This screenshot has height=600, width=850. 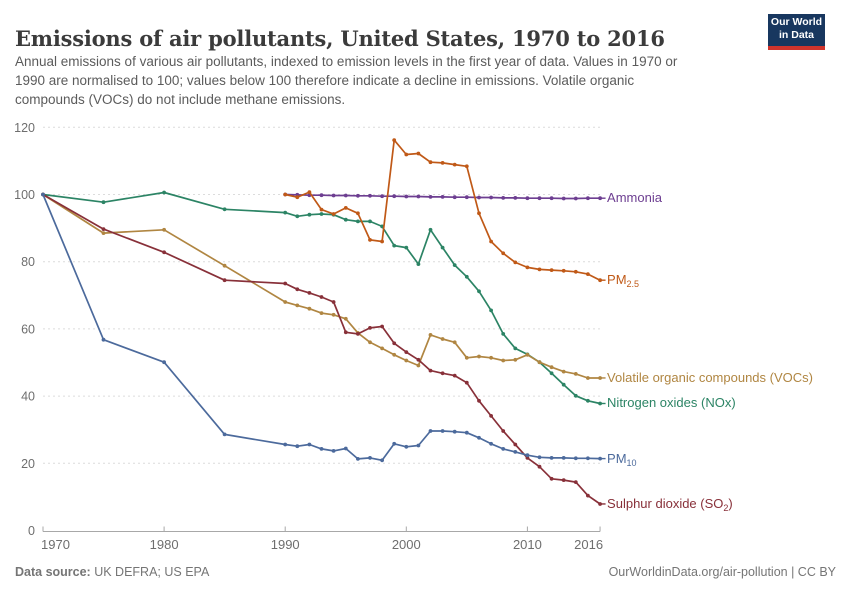 What do you see at coordinates (345, 448) in the screenshot?
I see `point-pm10-1995` at bounding box center [345, 448].